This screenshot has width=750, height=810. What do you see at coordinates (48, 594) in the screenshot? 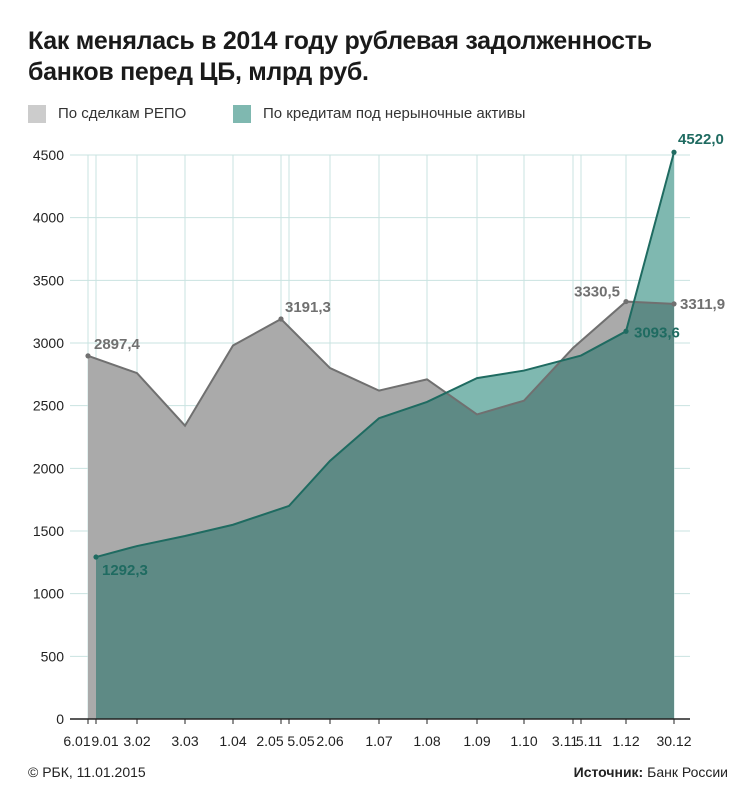
I see `y-tick-label: 1000` at bounding box center [48, 594].